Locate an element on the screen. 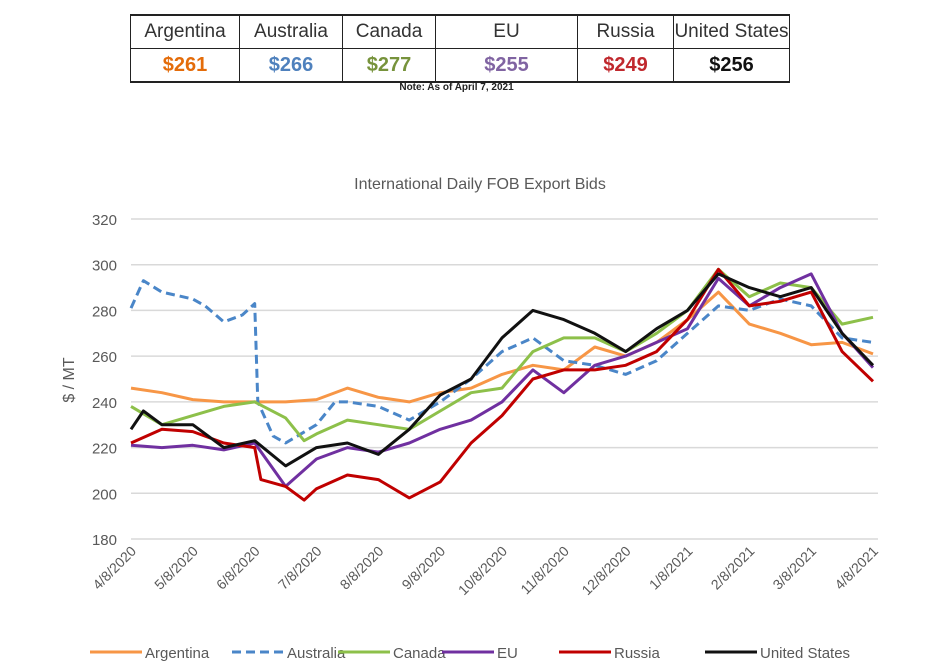  x-tick-label: 9/8/2020 is located at coordinates (423, 568).